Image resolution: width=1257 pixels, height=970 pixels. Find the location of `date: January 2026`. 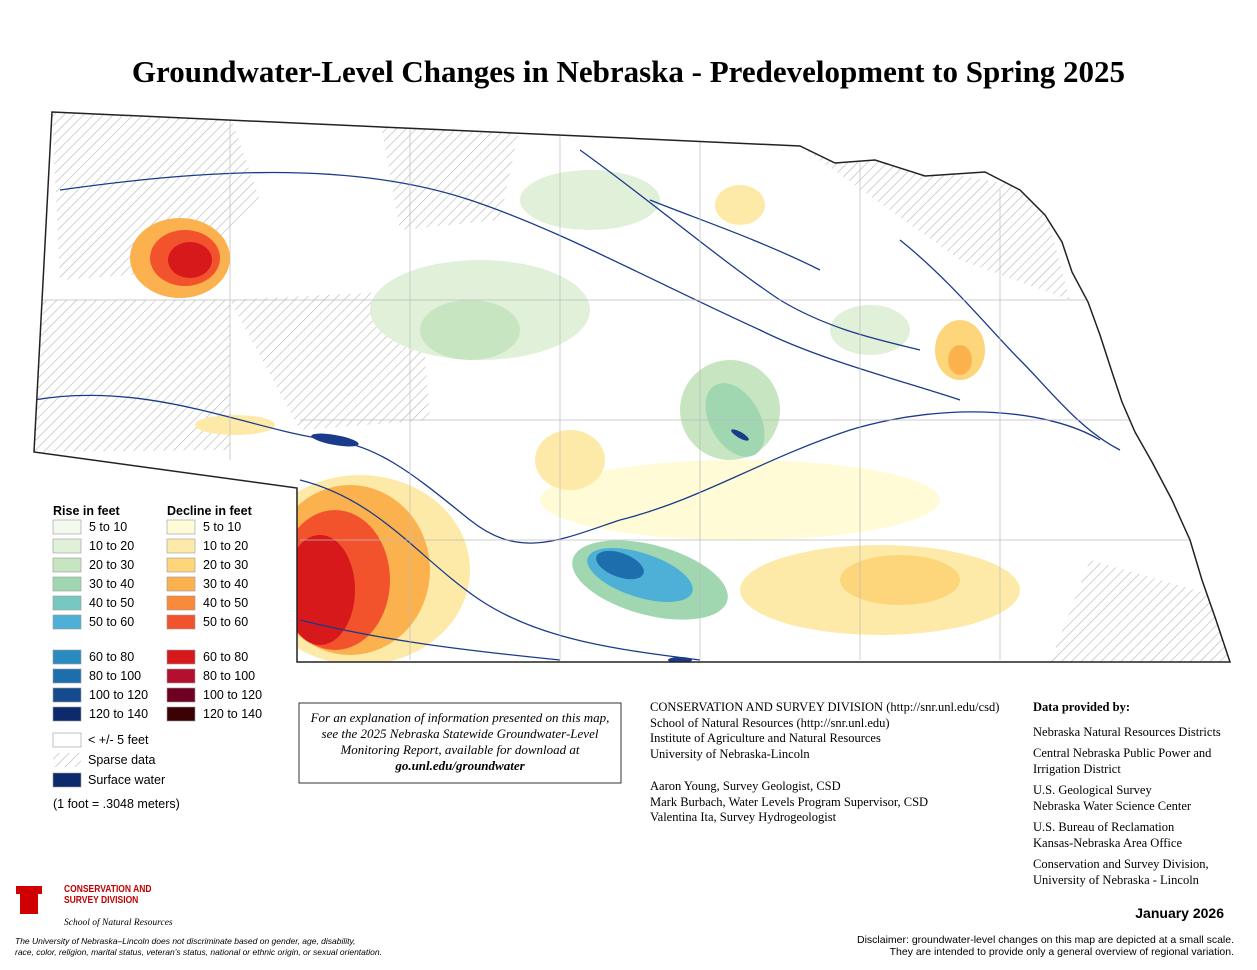

date: January 2026 is located at coordinates (1179, 913).